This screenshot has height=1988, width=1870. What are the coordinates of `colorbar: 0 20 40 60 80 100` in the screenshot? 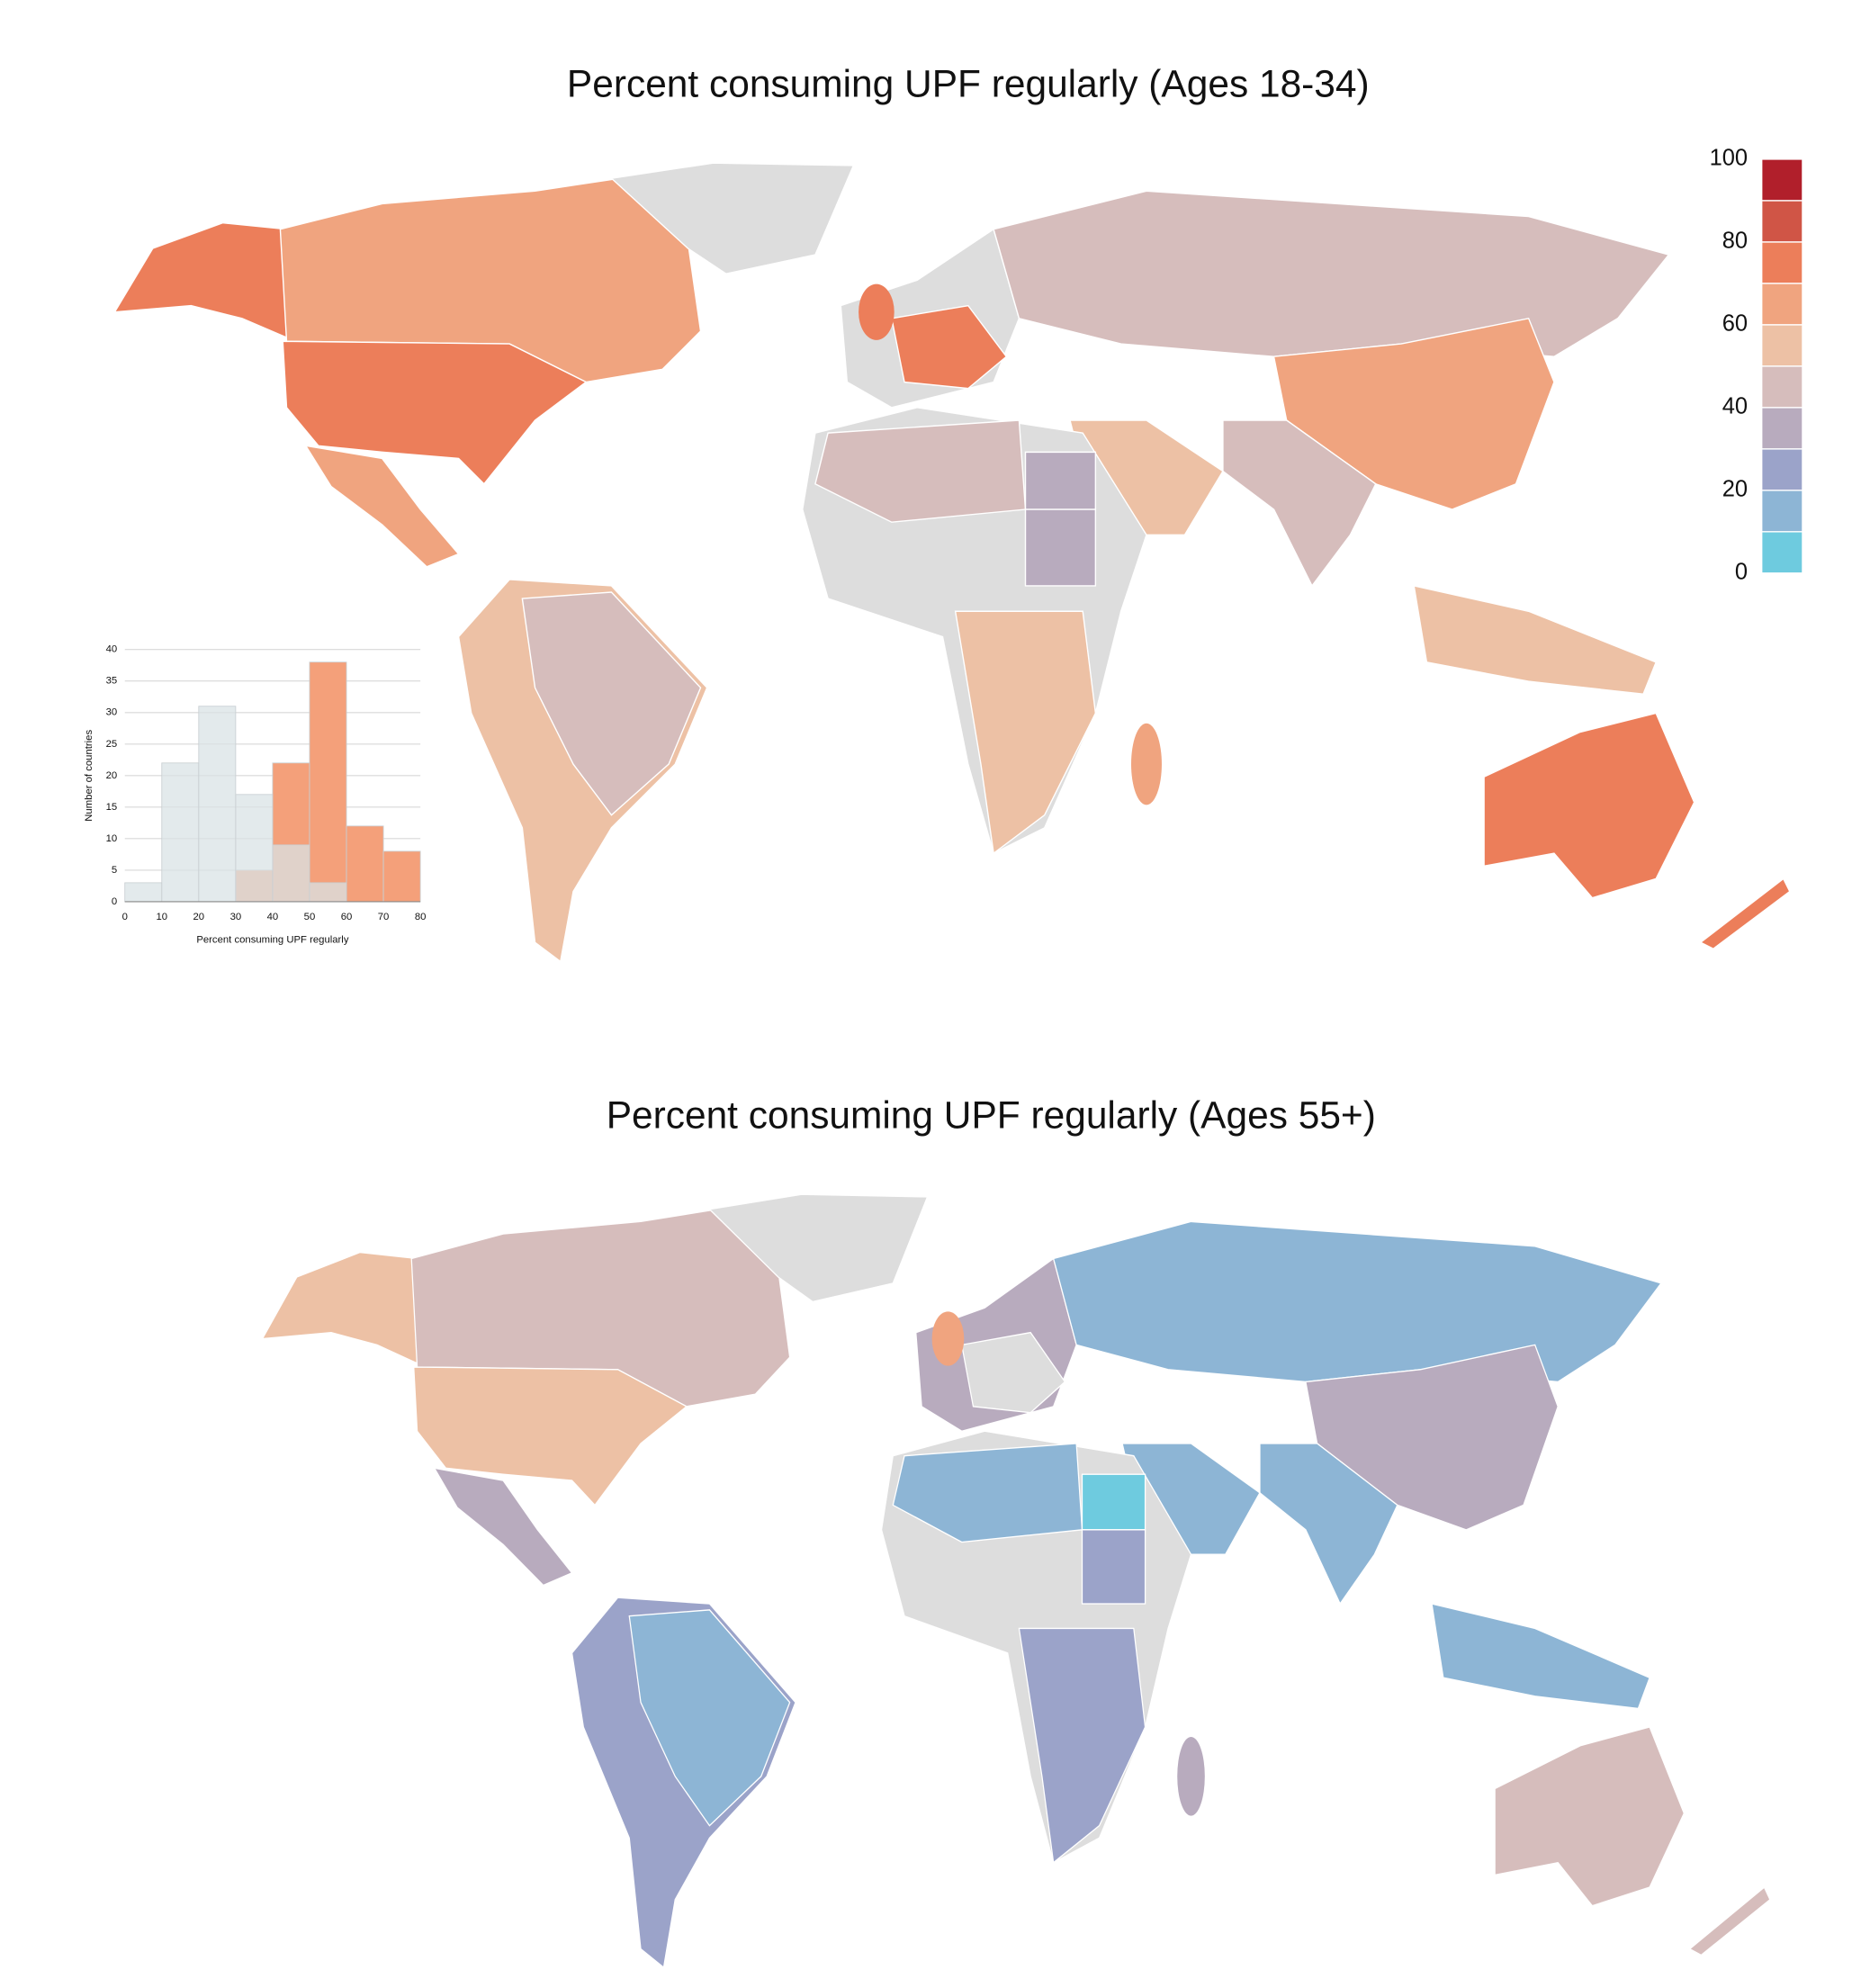 It's located at (1757, 366).